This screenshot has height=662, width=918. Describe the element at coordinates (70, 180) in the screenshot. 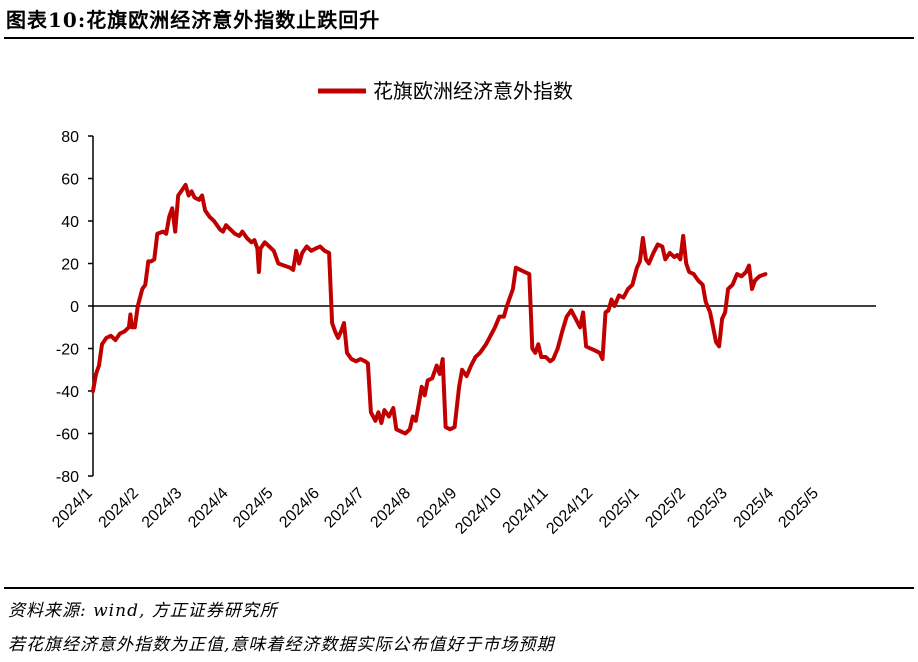

I see `y-tick-label: 60` at that location.